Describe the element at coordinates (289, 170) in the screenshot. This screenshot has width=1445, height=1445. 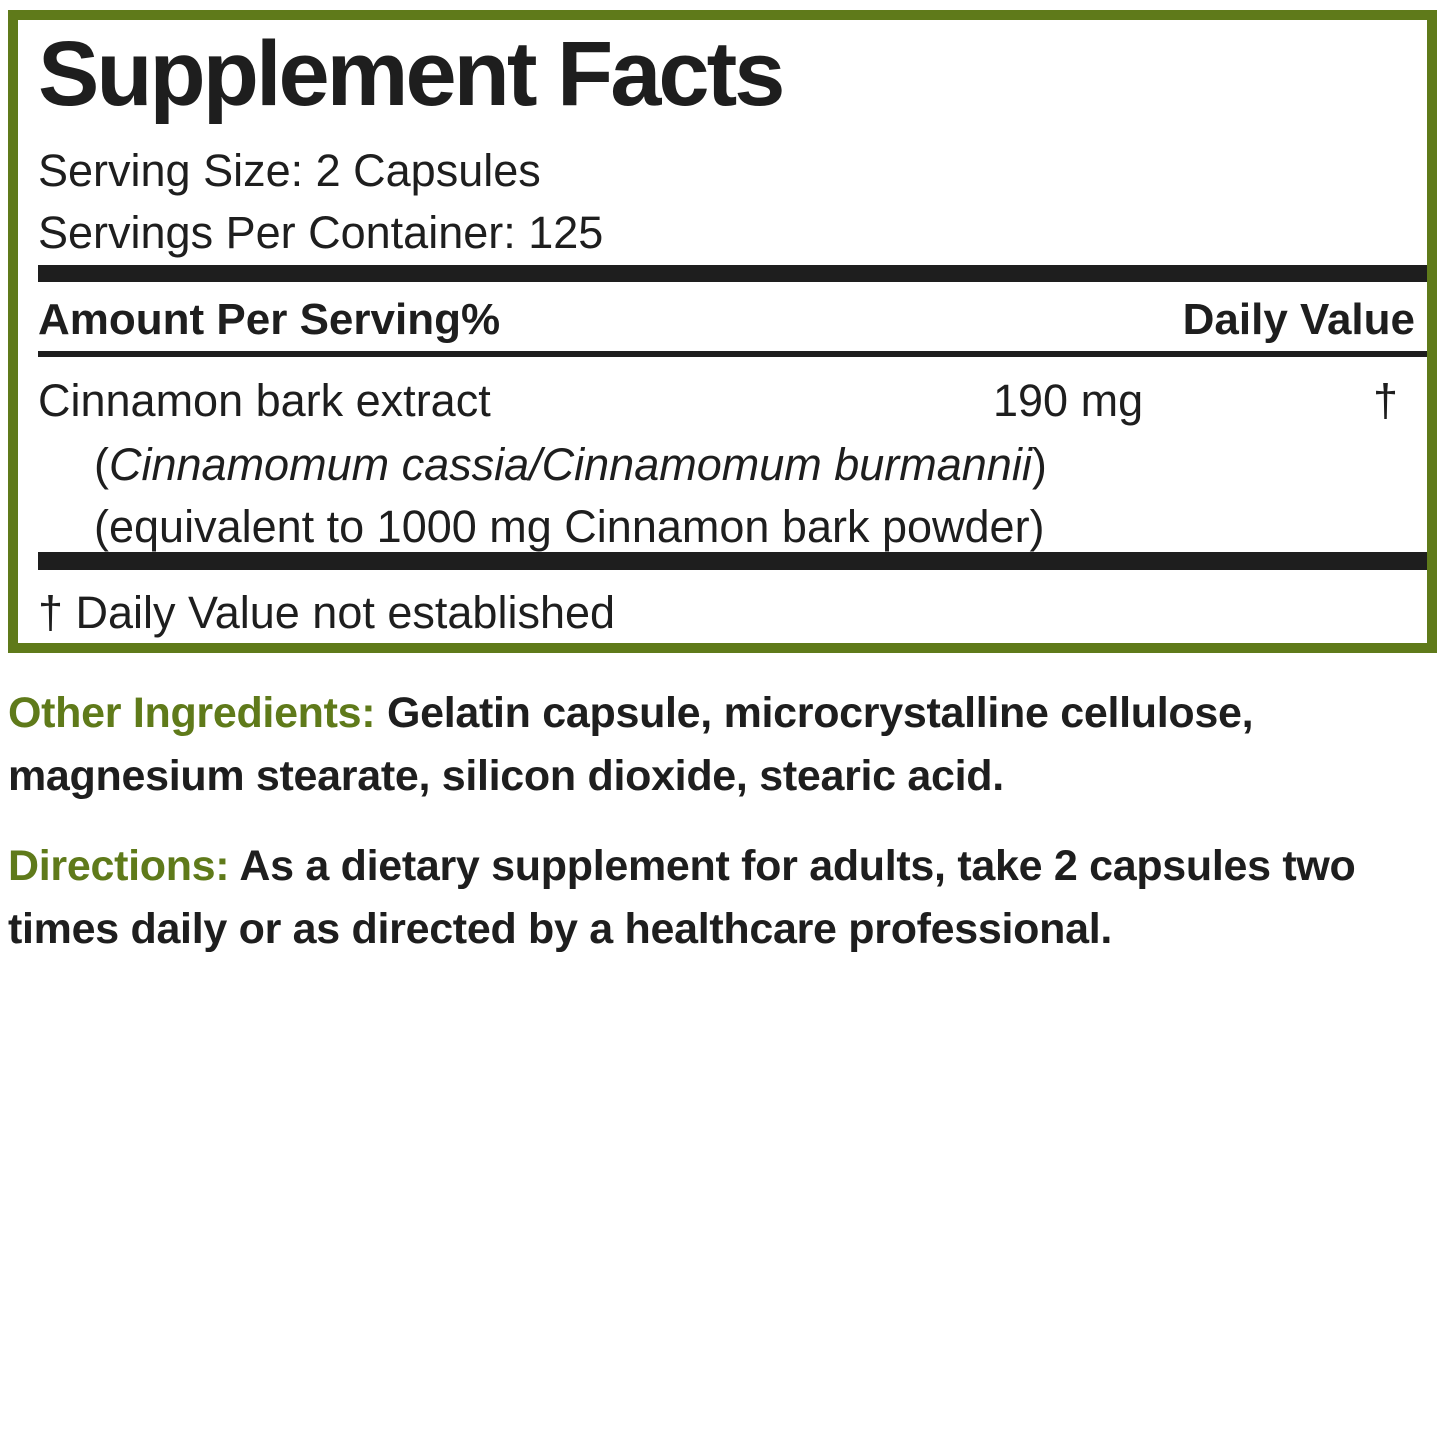
I see `serving-size: Serving Size: 2 Capsules` at that location.